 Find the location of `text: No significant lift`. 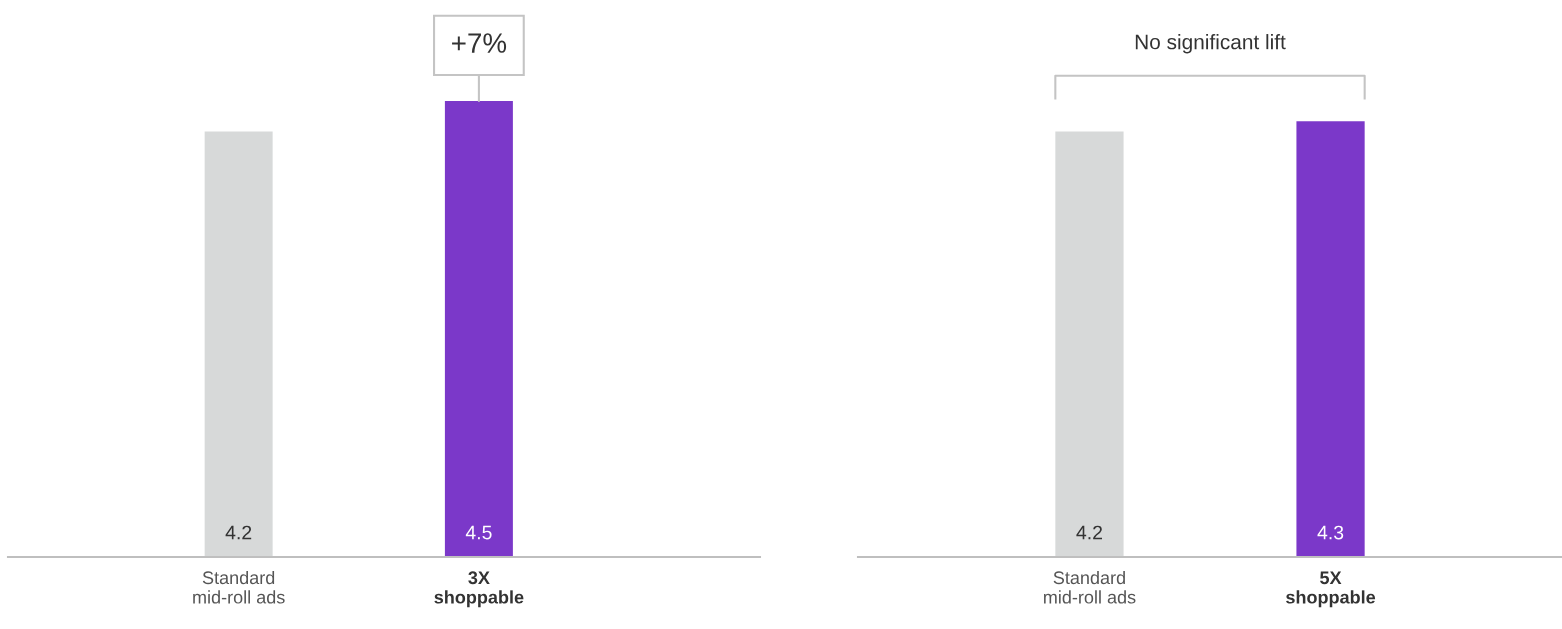

text: No significant lift is located at coordinates (1210, 44).